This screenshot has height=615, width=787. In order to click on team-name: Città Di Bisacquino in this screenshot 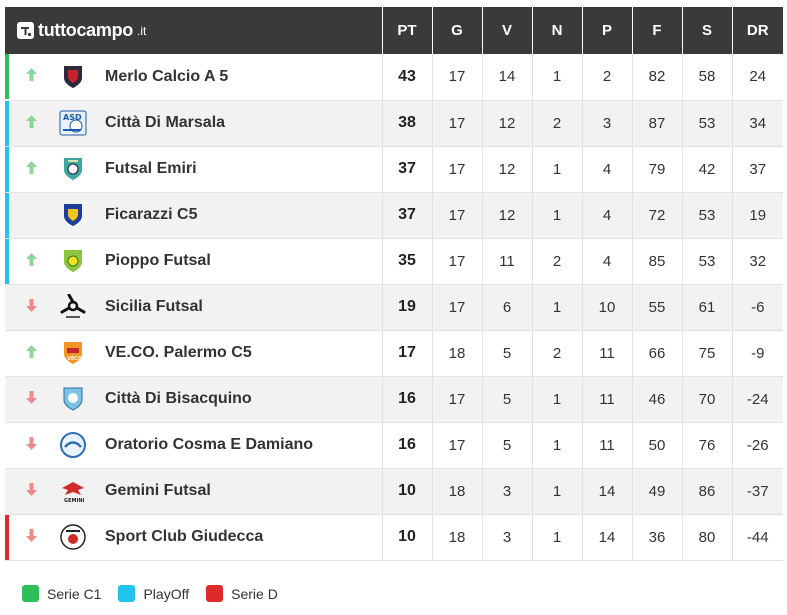, I will do `click(178, 398)`.